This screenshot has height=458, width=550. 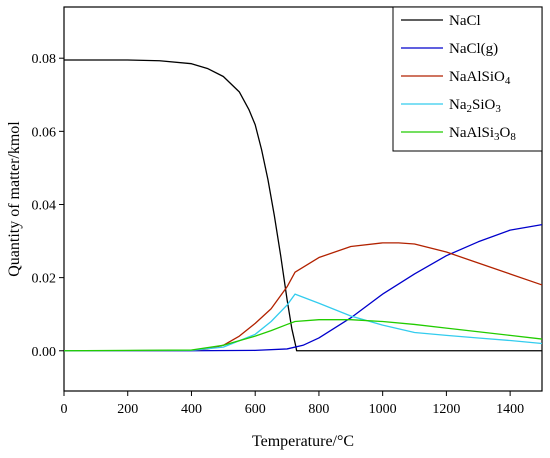 I want to click on legend-text-part: NaAlSi, so click(x=471, y=133).